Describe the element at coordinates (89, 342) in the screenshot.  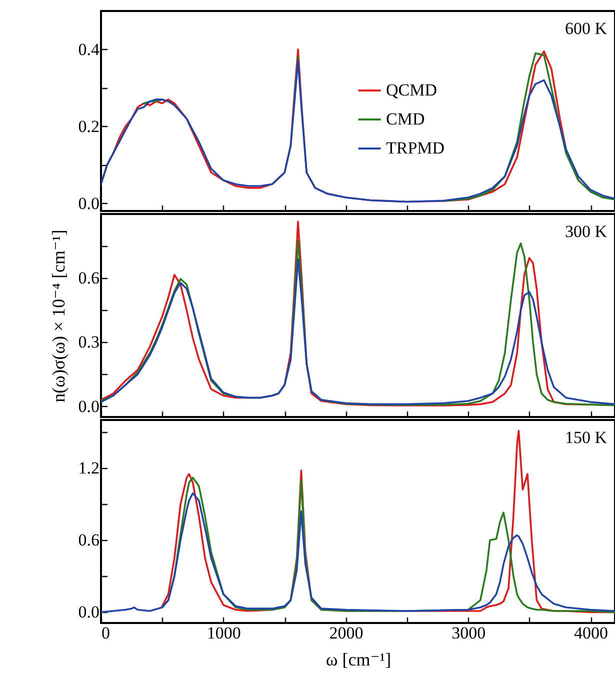
I see `y-tick-label: 0.3` at that location.